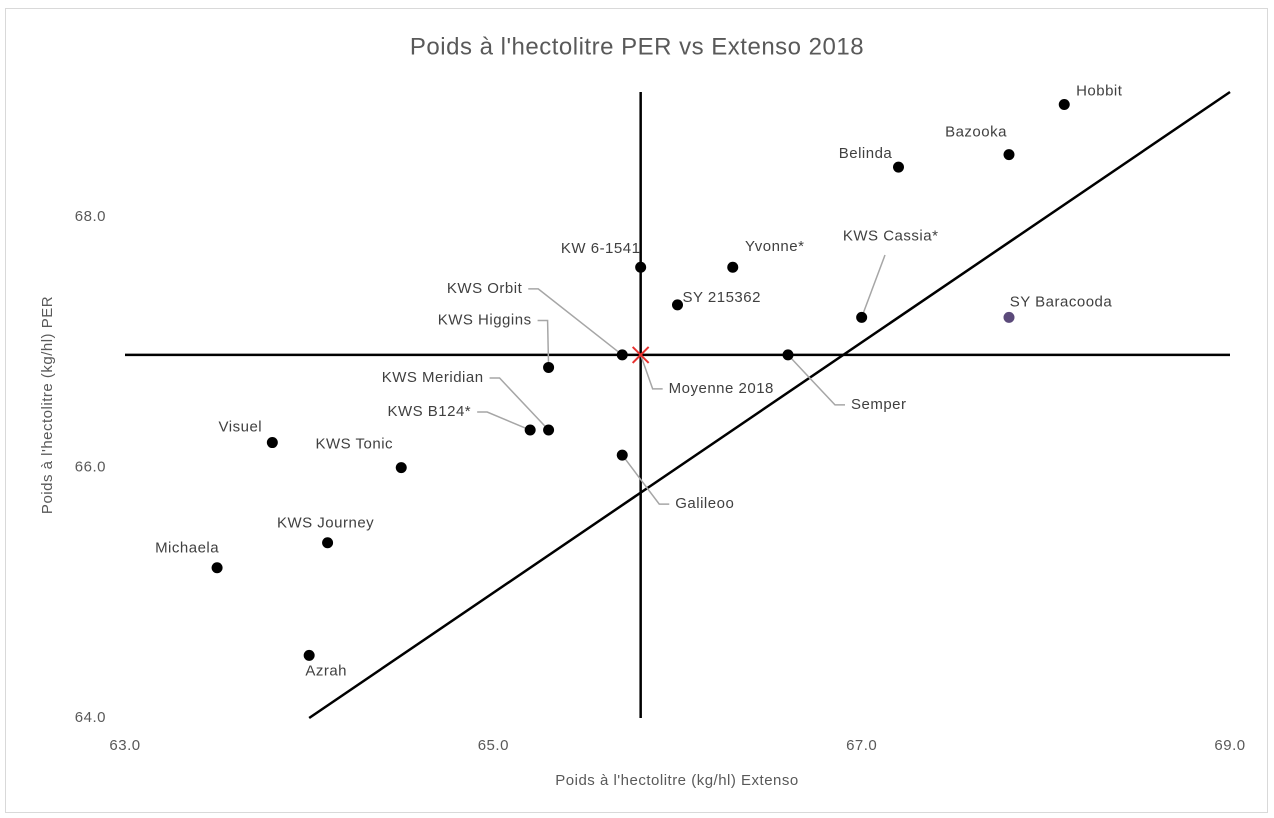  Describe the element at coordinates (47, 405) in the screenshot. I see `y-axis-title: Poids à l'hectolitre (kg/hl) PER` at that location.